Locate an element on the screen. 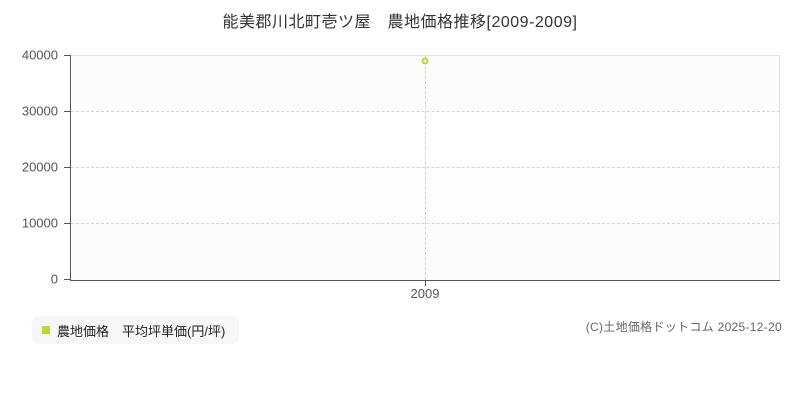 The height and width of the screenshot is (400, 800). plot-border-top is located at coordinates (425, 55).